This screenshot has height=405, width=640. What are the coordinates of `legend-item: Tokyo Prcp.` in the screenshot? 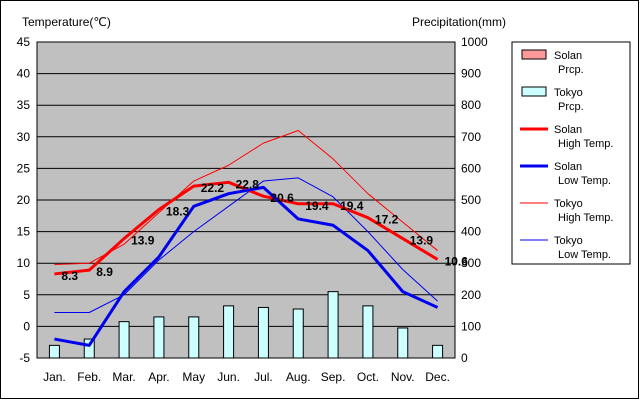 It's located at (552, 99).